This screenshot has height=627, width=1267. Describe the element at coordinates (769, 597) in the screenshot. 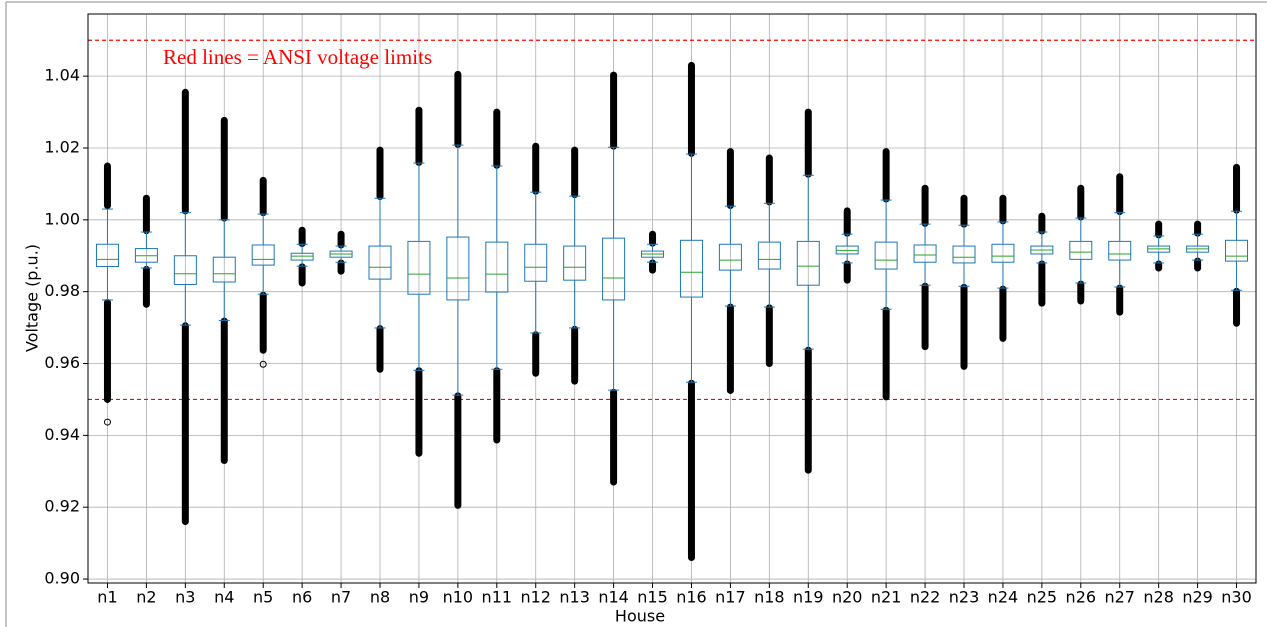

I see `x-tick-label: n18` at that location.